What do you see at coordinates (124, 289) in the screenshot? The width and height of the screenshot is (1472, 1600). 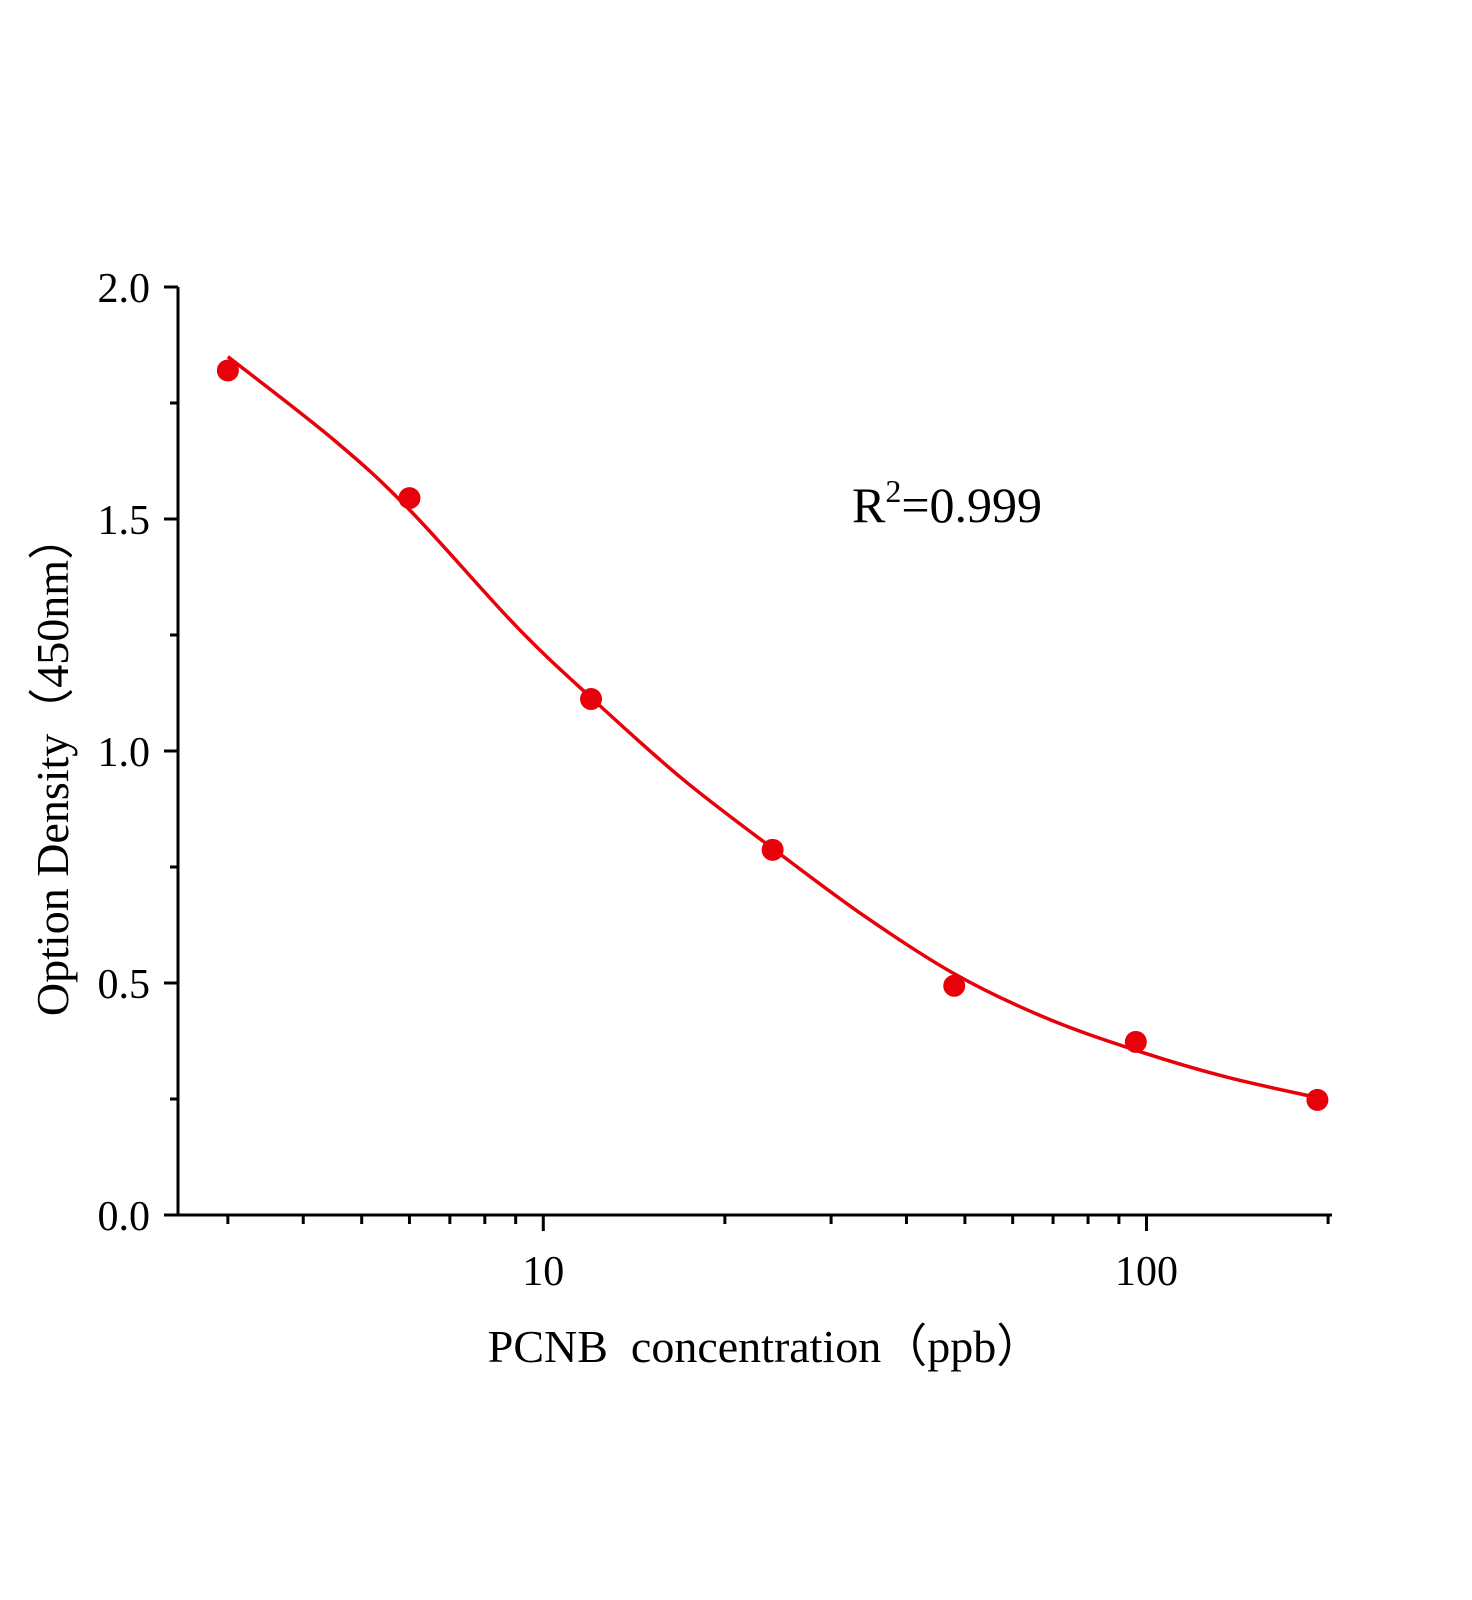 I see `y-tick-label: 2.0` at bounding box center [124, 289].